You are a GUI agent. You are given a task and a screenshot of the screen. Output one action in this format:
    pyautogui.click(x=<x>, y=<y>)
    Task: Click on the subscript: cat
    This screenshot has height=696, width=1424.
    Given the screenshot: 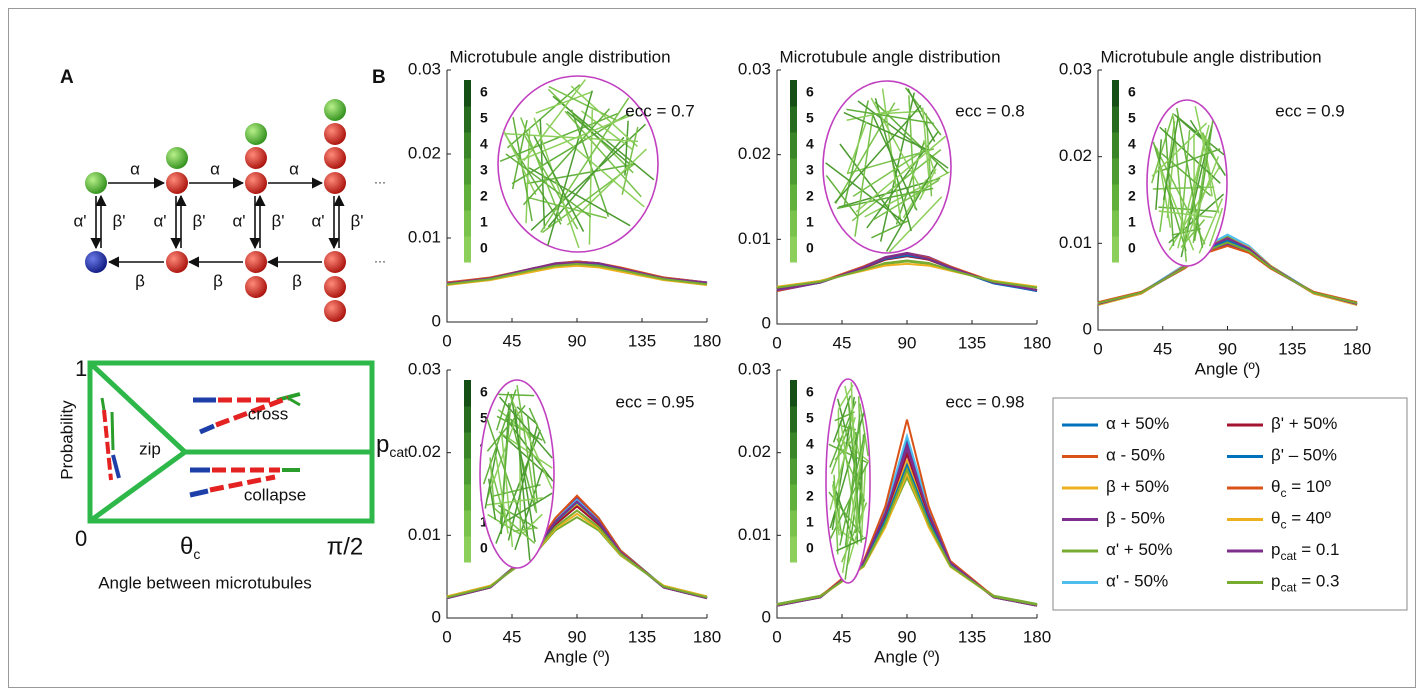 What is the action you would take?
    pyautogui.click(x=1288, y=556)
    